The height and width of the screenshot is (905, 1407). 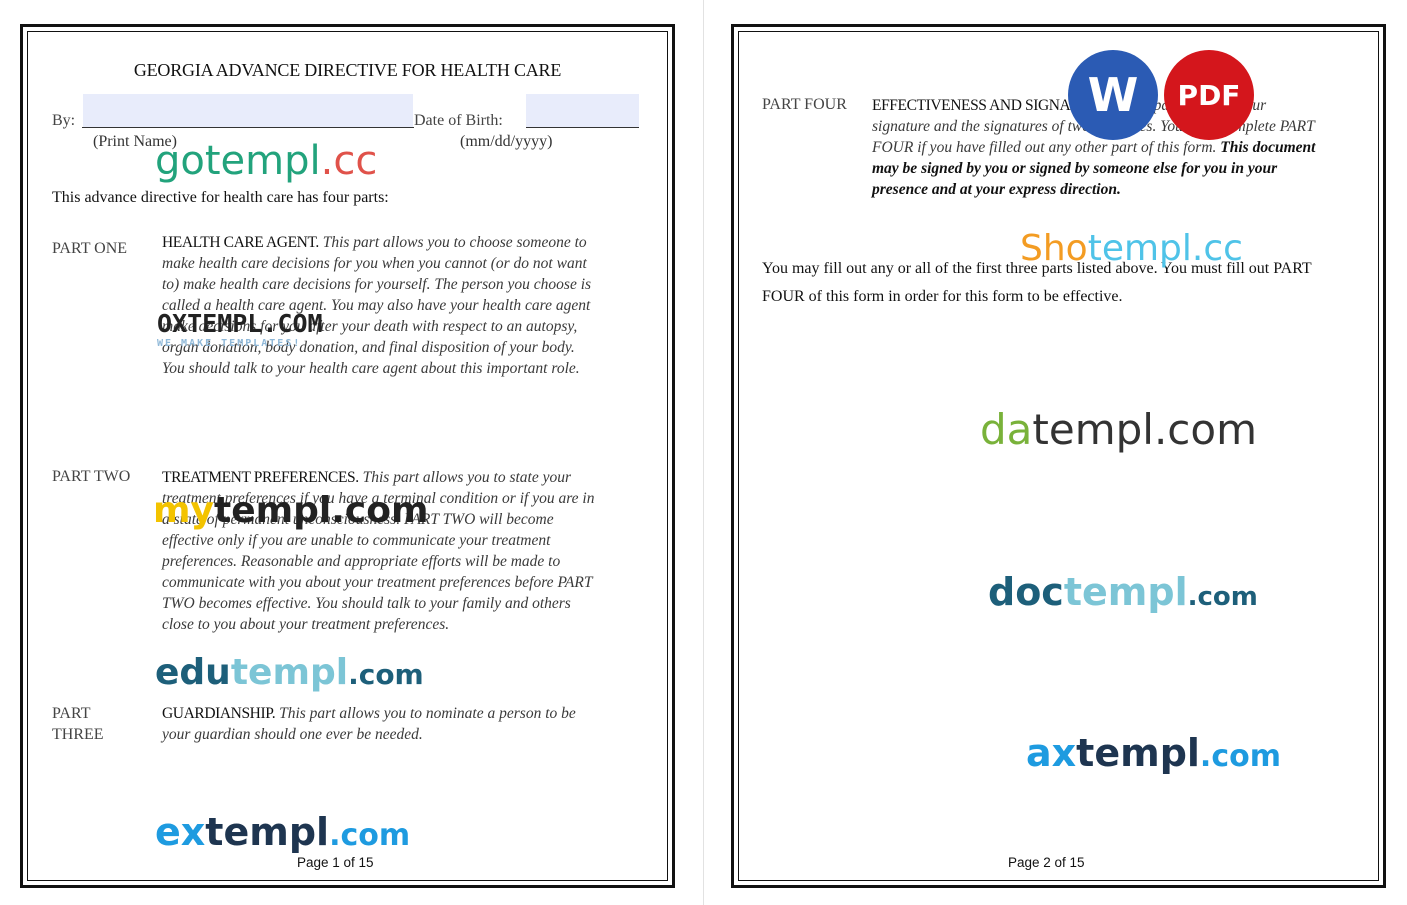 I want to click on watermark-part: edu, so click(x=193, y=672).